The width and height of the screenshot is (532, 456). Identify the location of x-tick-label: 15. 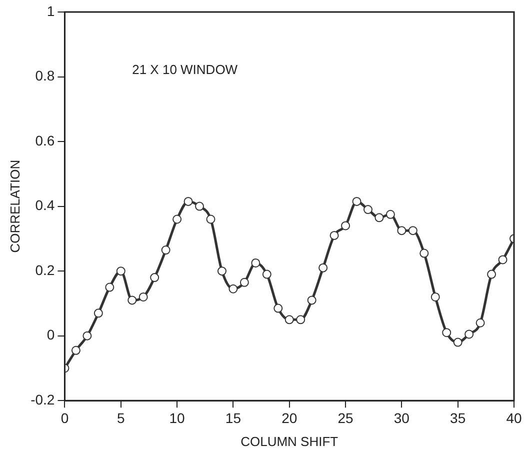
(233, 418).